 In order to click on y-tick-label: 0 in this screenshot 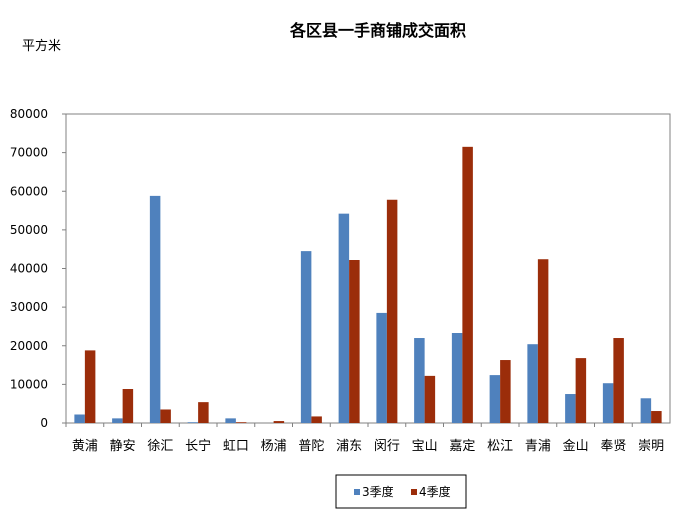, I will do `click(44, 423)`.